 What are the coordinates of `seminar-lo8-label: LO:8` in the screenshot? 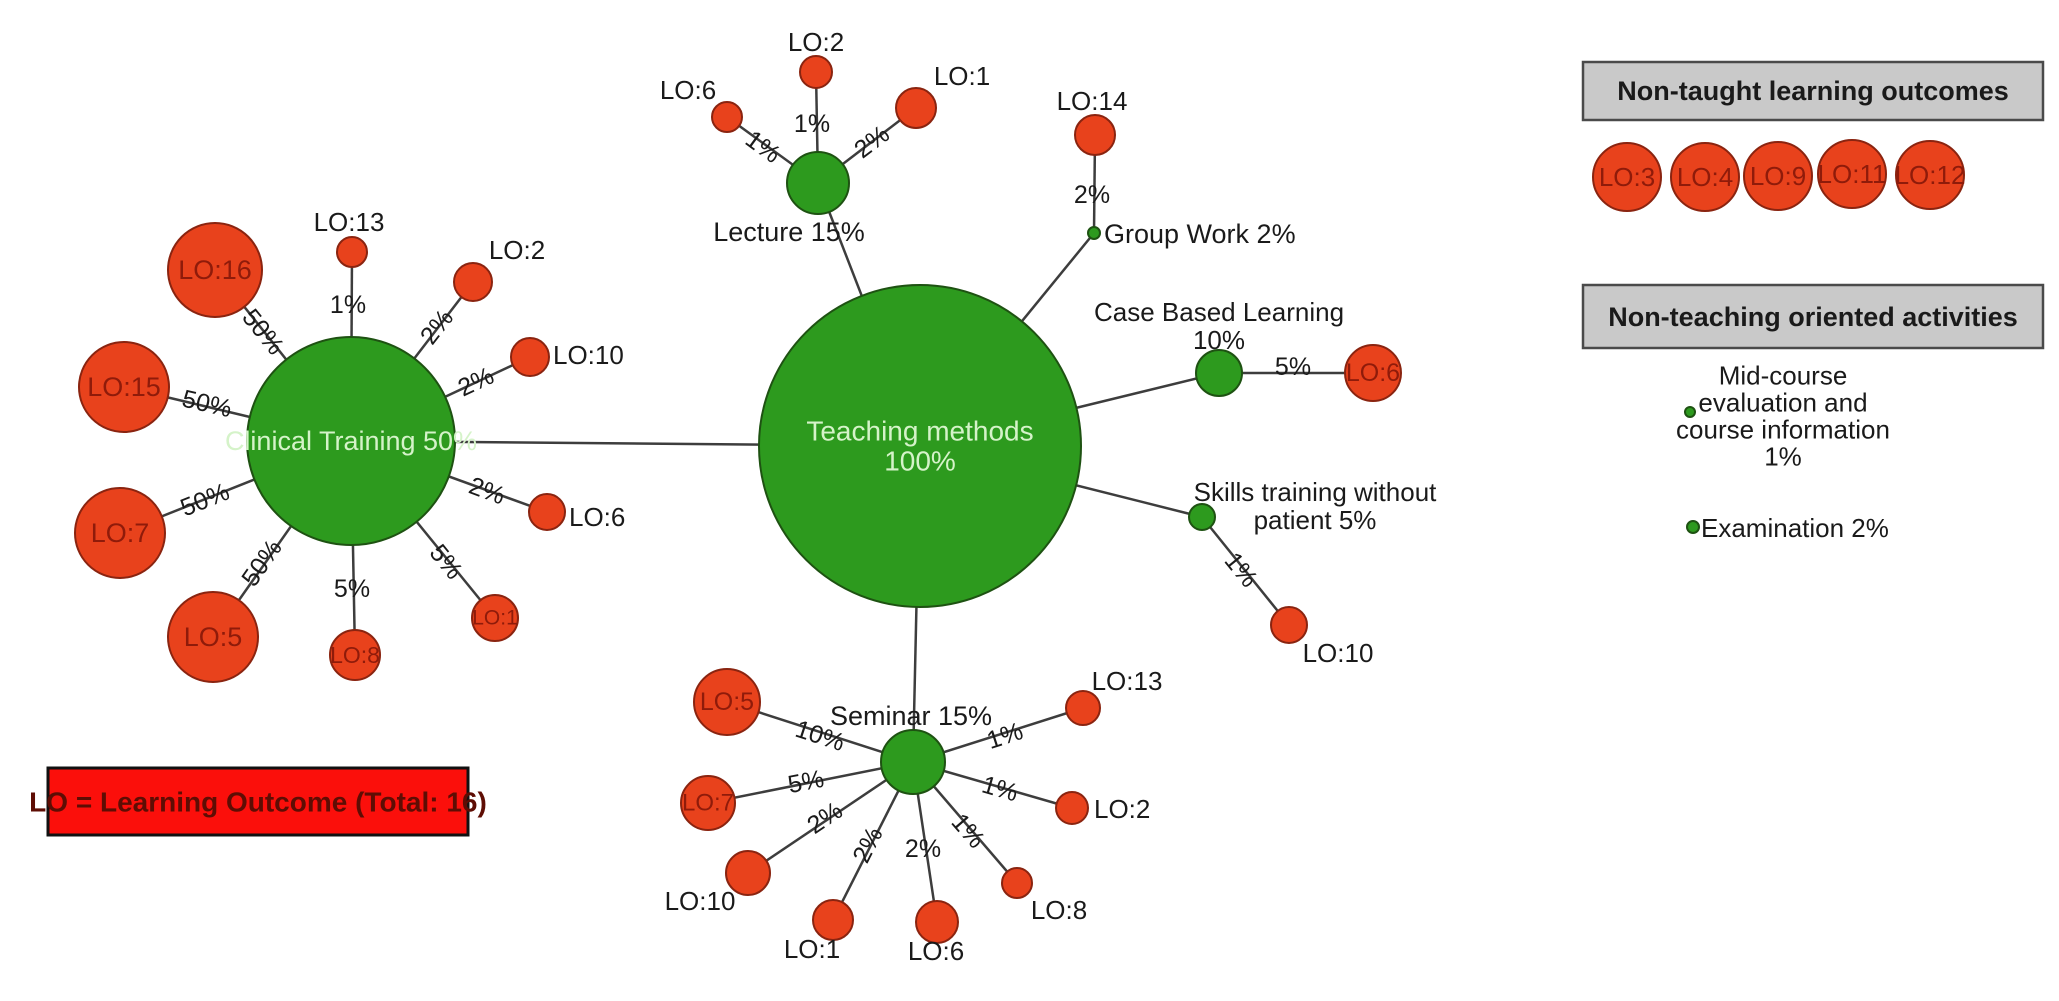 It's located at (1059, 910).